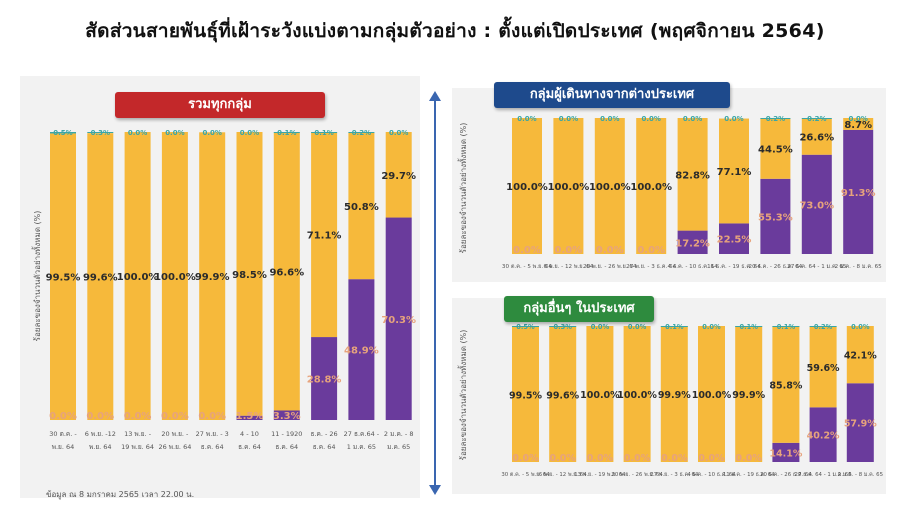 This screenshot has height=512, width=910. I want to click on data-label-yellow: 99.6%, so click(100, 278).